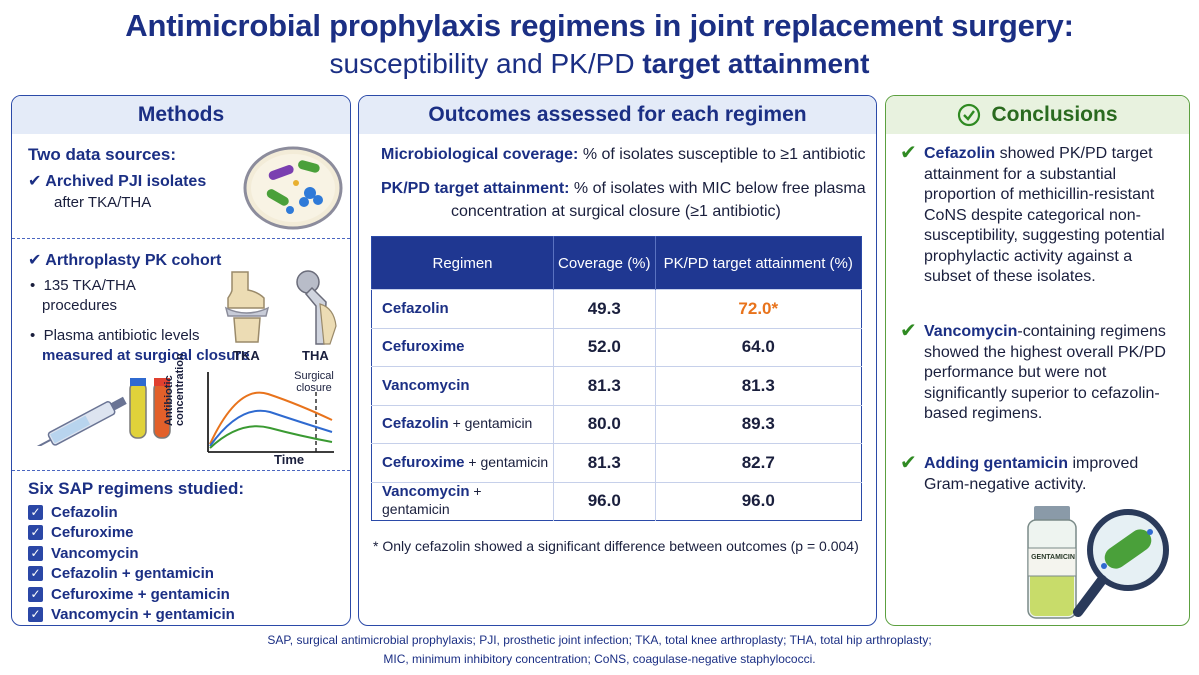  What do you see at coordinates (617, 115) in the screenshot?
I see `outcomes-heading: Outcomes assessed for each regimen` at bounding box center [617, 115].